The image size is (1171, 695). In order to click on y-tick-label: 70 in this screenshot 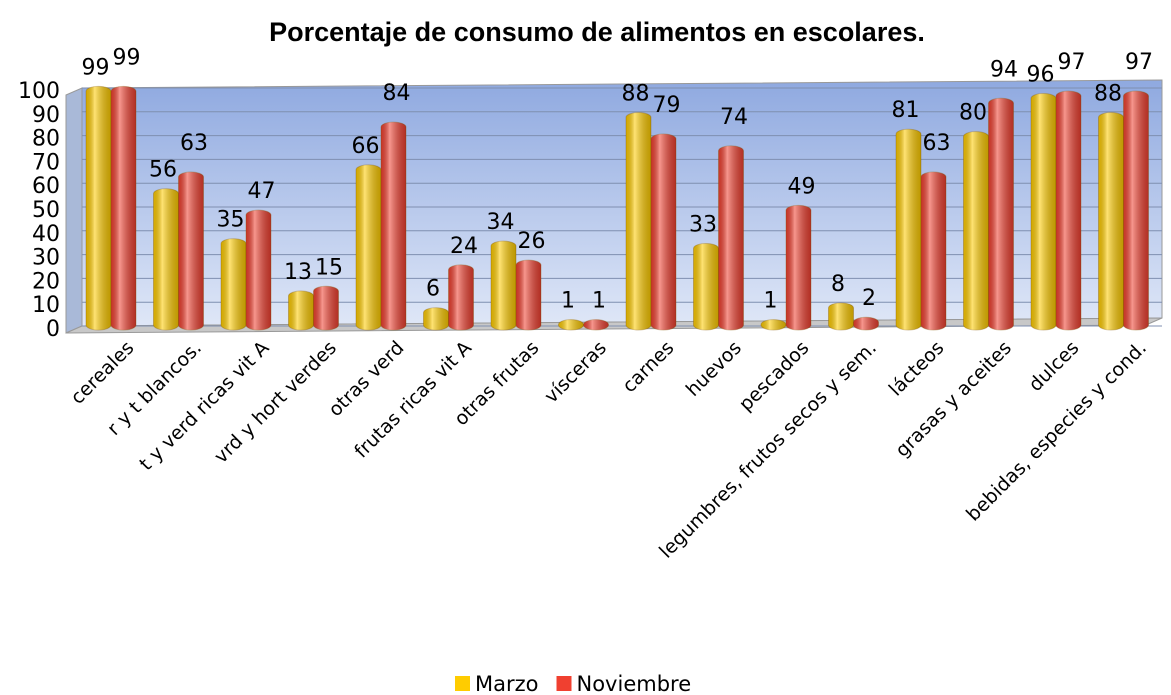, I will do `click(46, 162)`.